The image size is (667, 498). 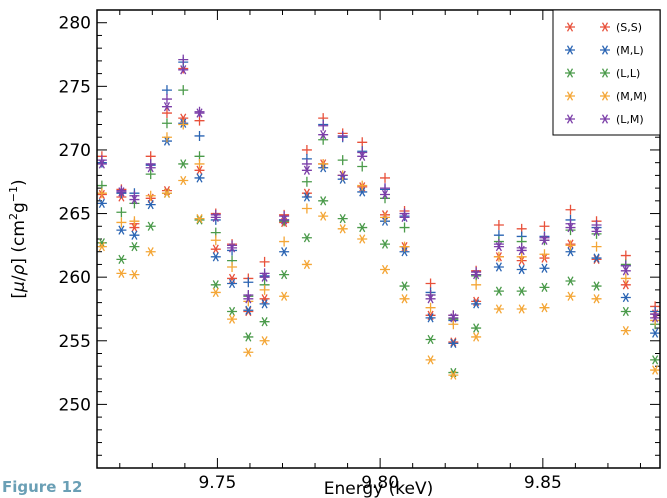 I want to click on y-tick-label: 265, so click(x=75, y=215).